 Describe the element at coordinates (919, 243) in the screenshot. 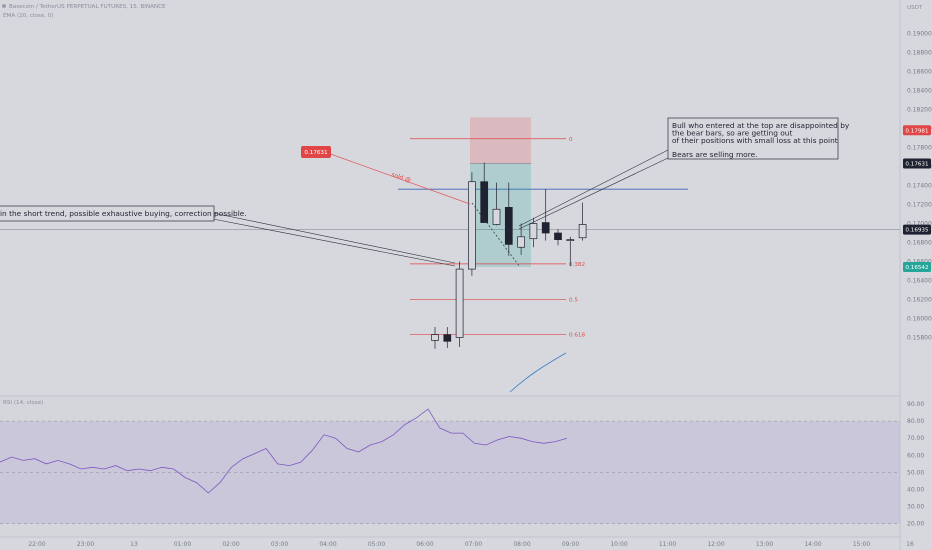

I see `price-tick-label: 0.16800` at that location.